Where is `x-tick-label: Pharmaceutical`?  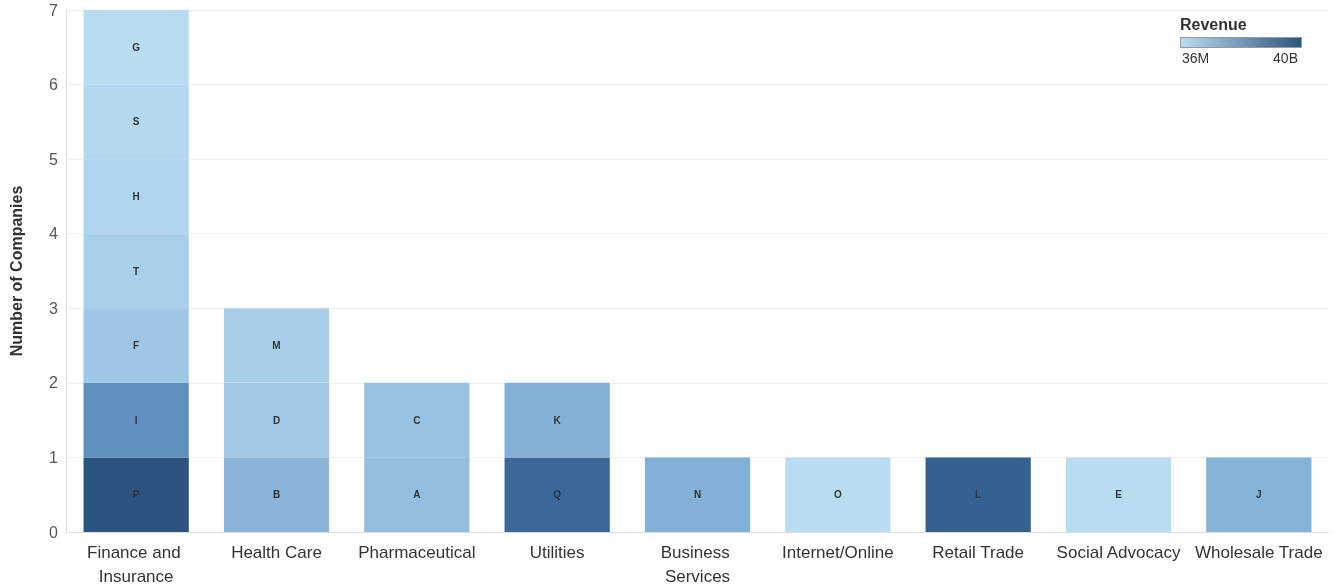 x-tick-label: Pharmaceutical is located at coordinates (417, 552).